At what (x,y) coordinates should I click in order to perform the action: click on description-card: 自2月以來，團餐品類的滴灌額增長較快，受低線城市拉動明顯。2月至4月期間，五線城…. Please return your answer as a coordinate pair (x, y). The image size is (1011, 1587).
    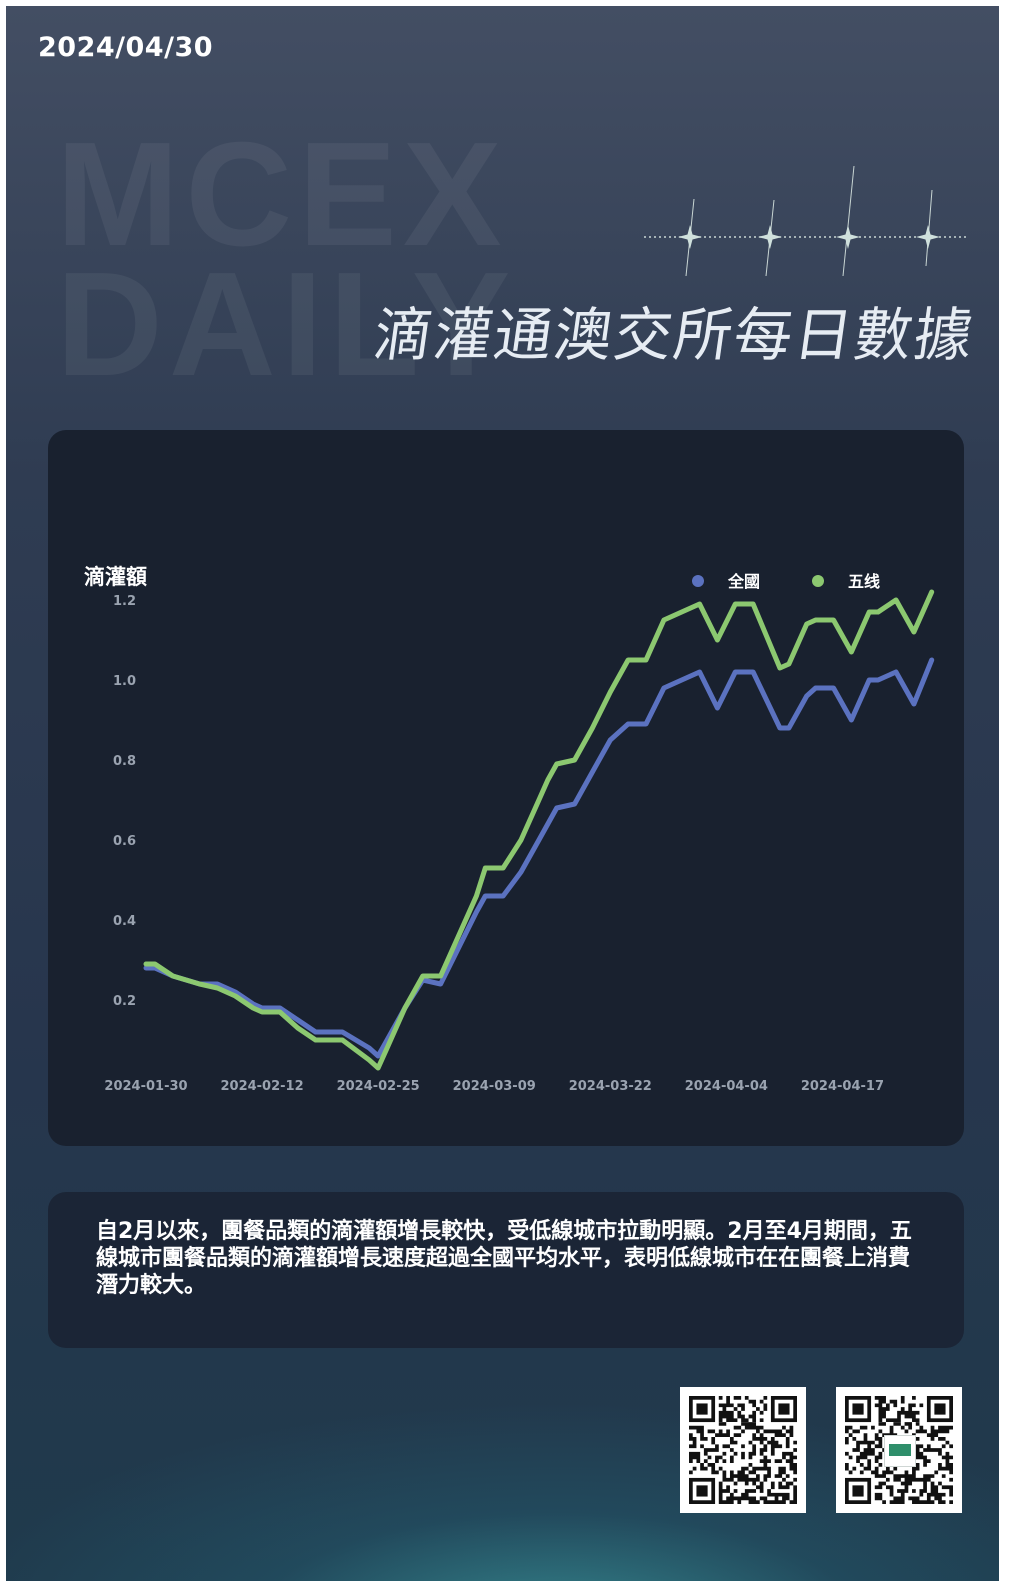
    Looking at the image, I should click on (506, 1270).